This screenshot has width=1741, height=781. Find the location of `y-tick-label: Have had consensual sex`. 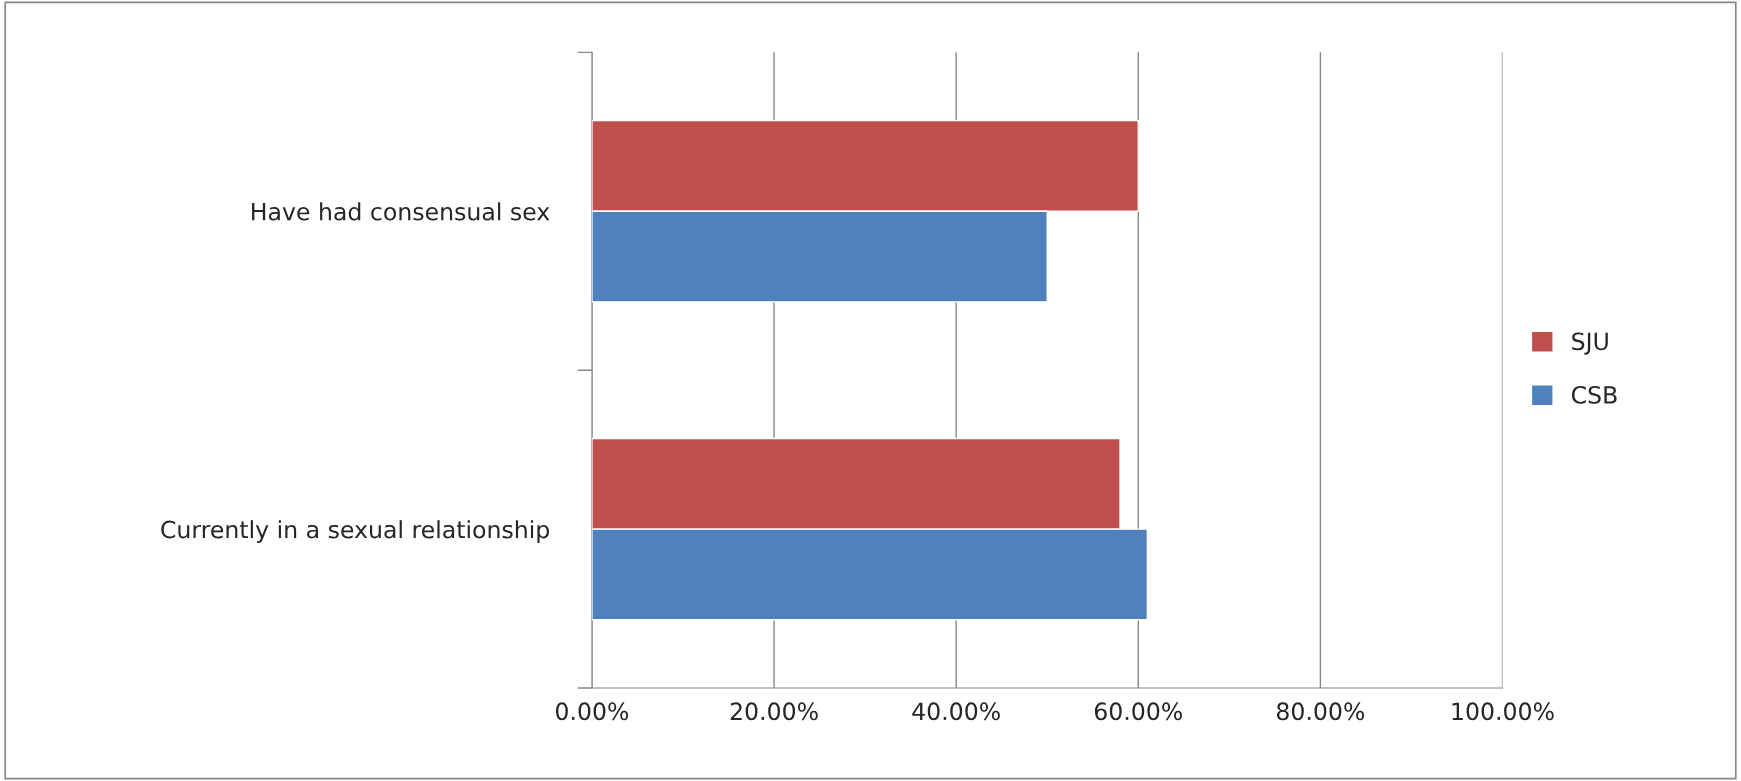

y-tick-label: Have had consensual sex is located at coordinates (401, 211).